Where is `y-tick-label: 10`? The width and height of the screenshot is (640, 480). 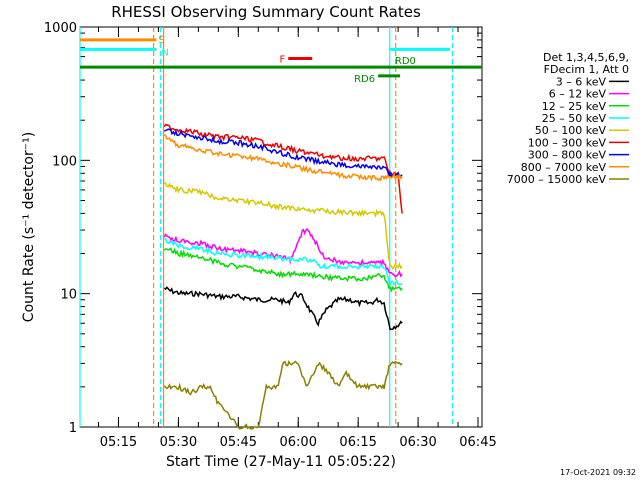 y-tick-label: 10 is located at coordinates (68, 295).